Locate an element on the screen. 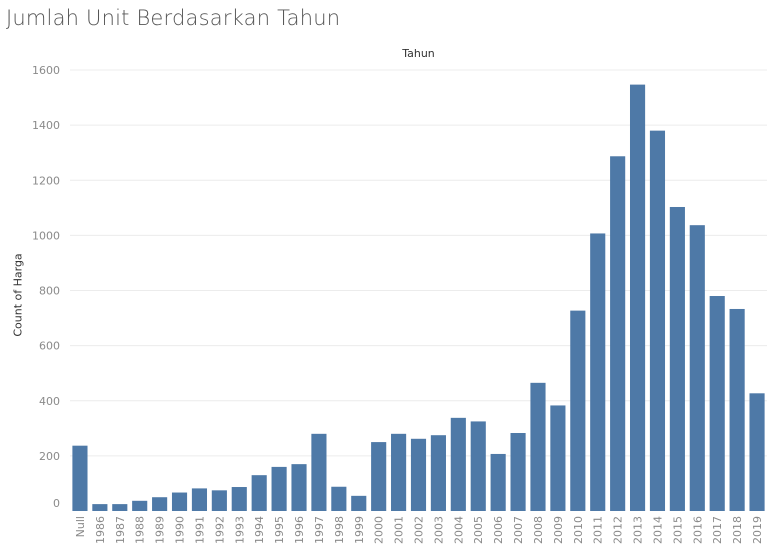  y-tick-label: 0 is located at coordinates (56, 503).